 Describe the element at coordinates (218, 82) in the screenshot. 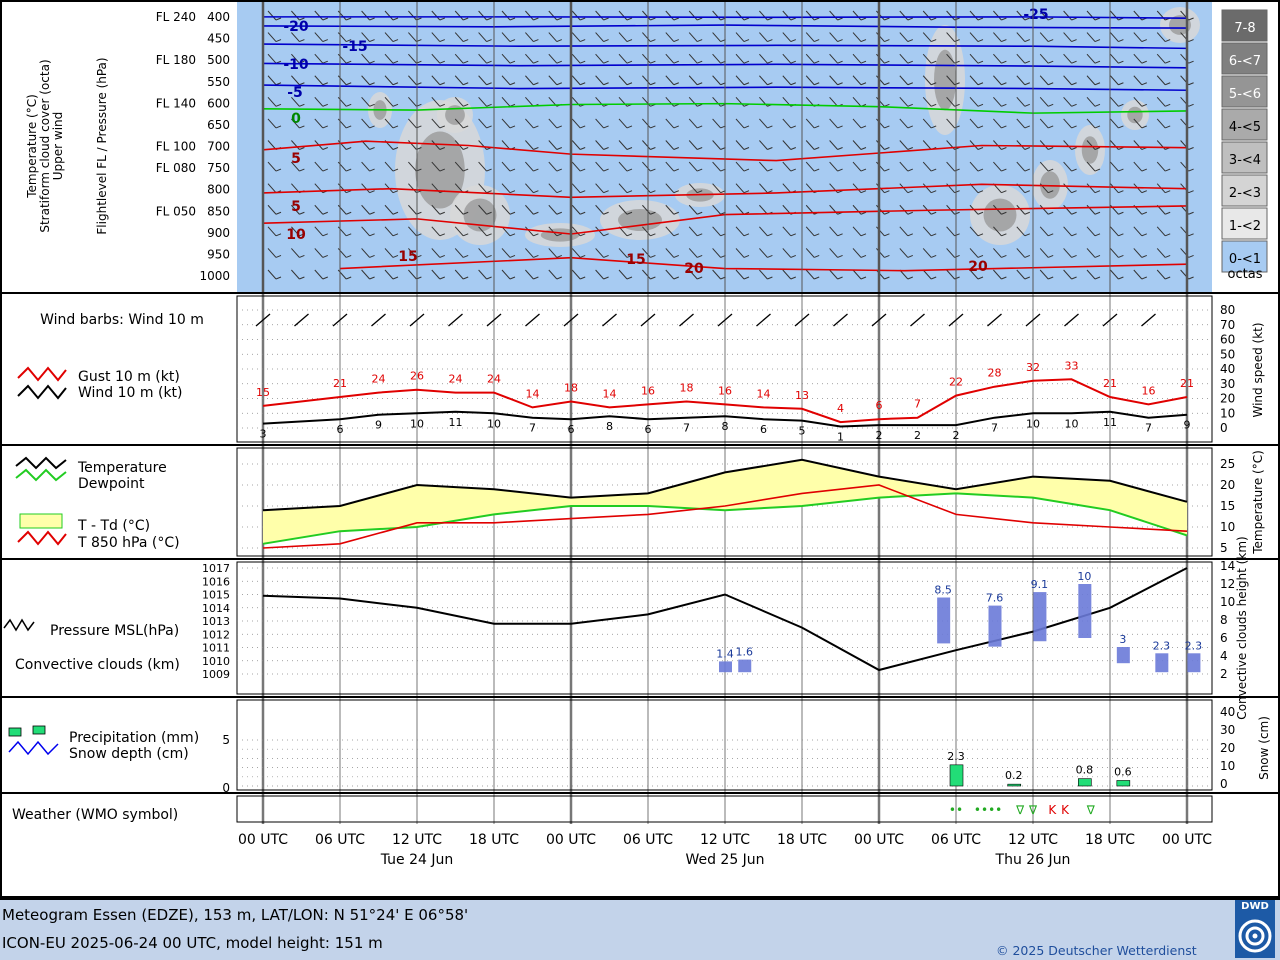

I see `pressure-level-label: 550` at that location.